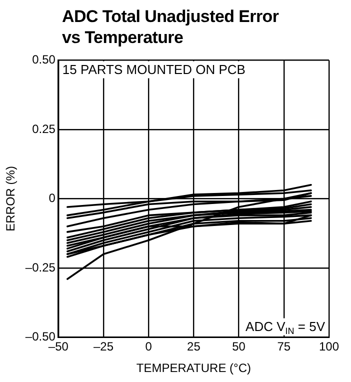  What do you see at coordinates (329, 347) in the screenshot?
I see `x-tick-label: 100` at bounding box center [329, 347].